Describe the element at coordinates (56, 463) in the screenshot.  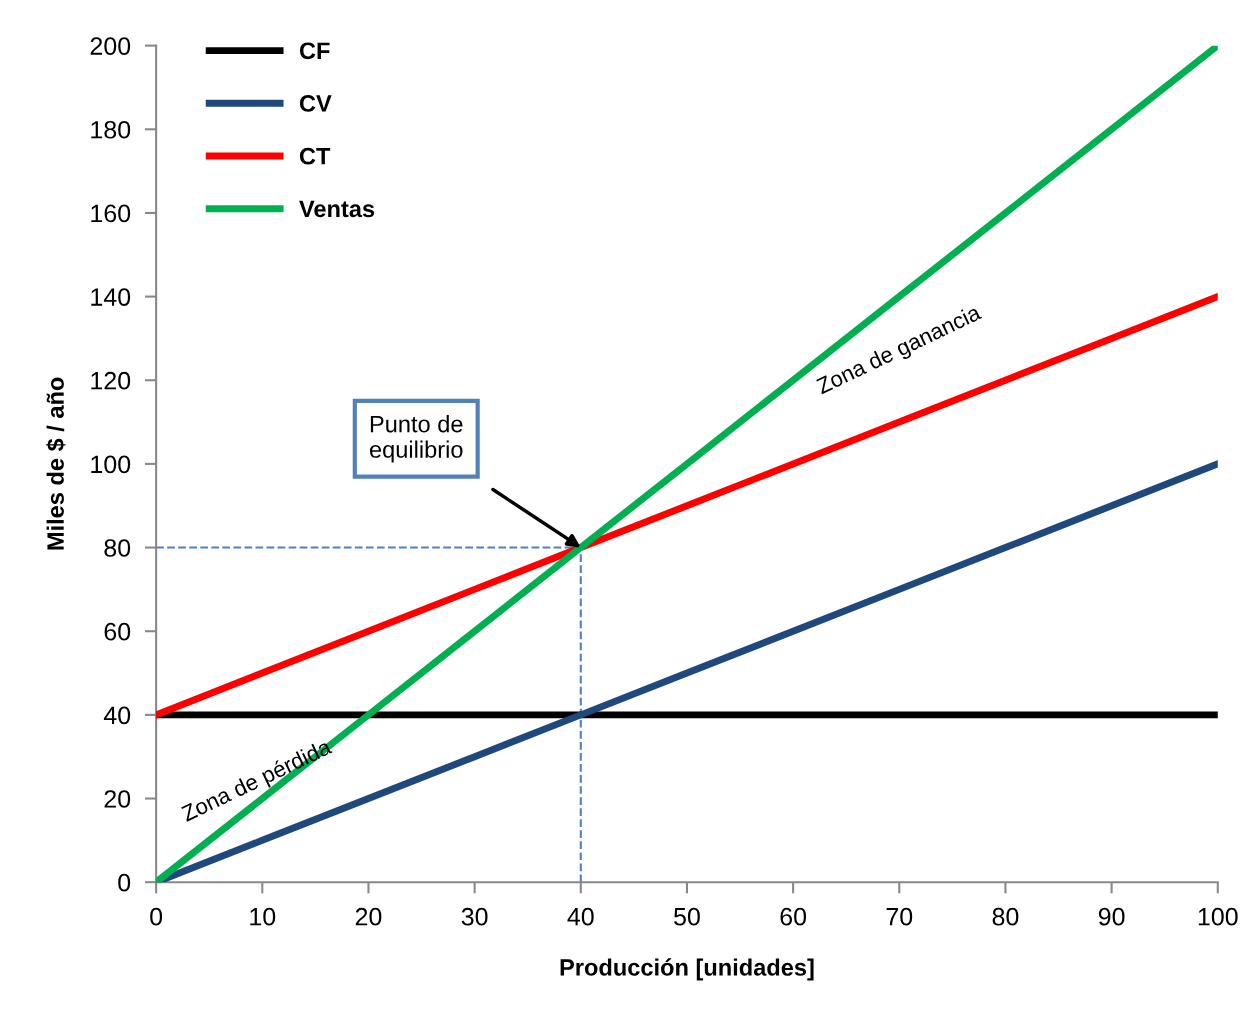
I see `y-axis-title: Miles de $ / año` at that location.